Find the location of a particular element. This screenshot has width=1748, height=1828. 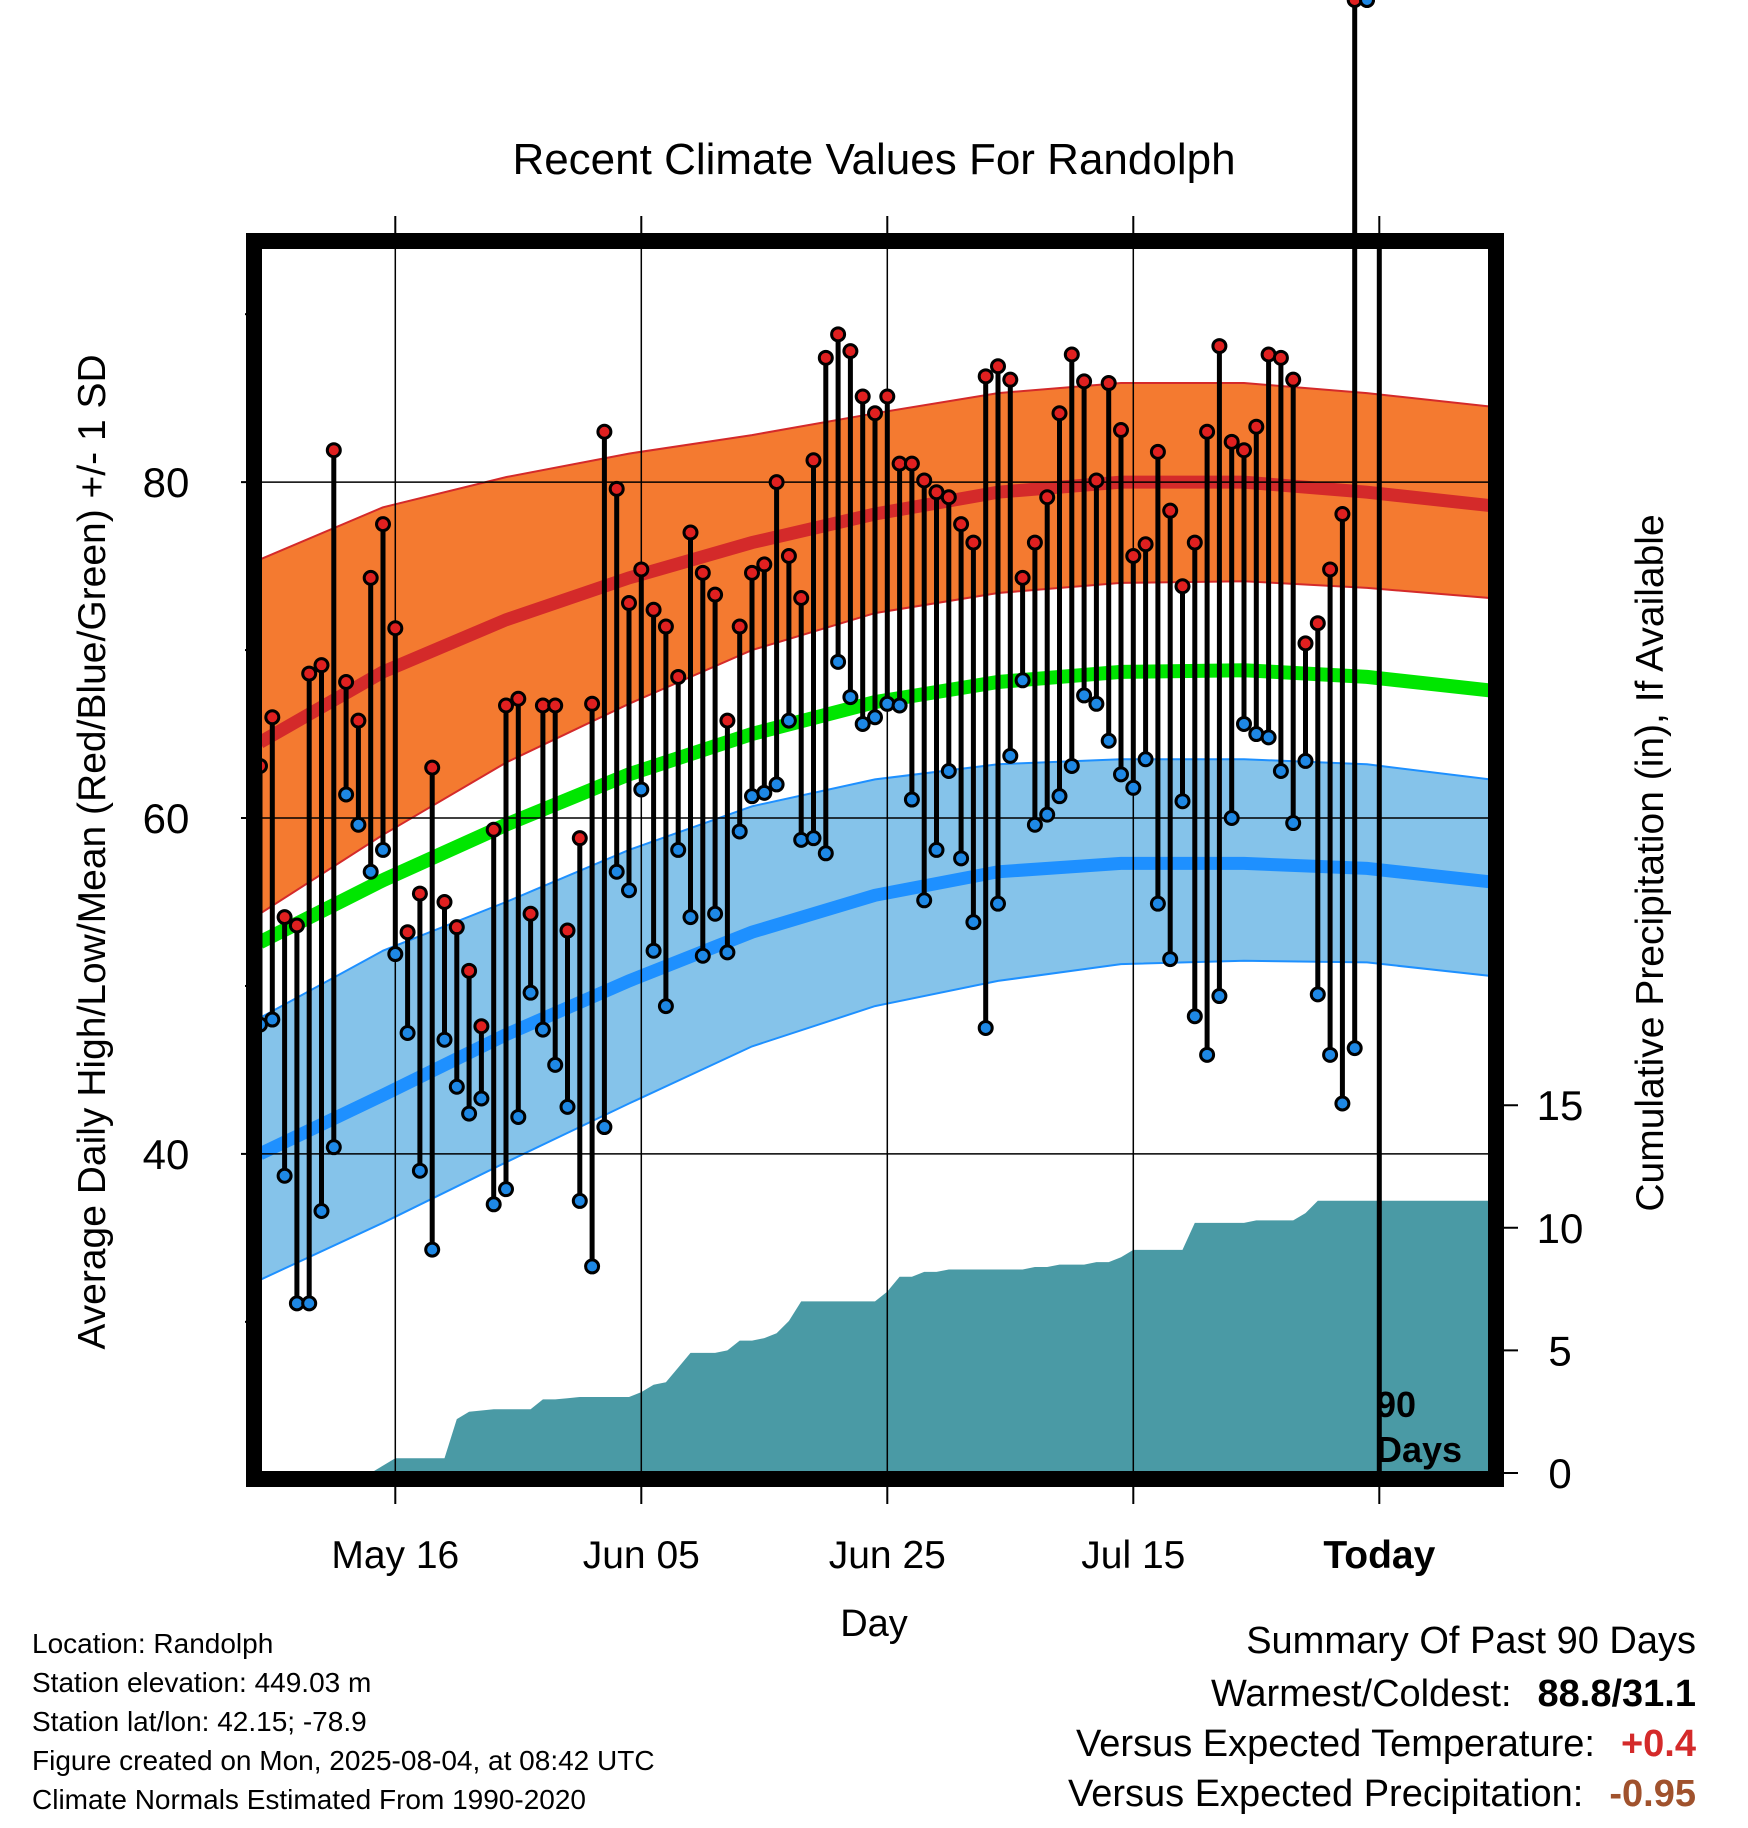

temperature-value: +0.4 is located at coordinates (1658, 1744).